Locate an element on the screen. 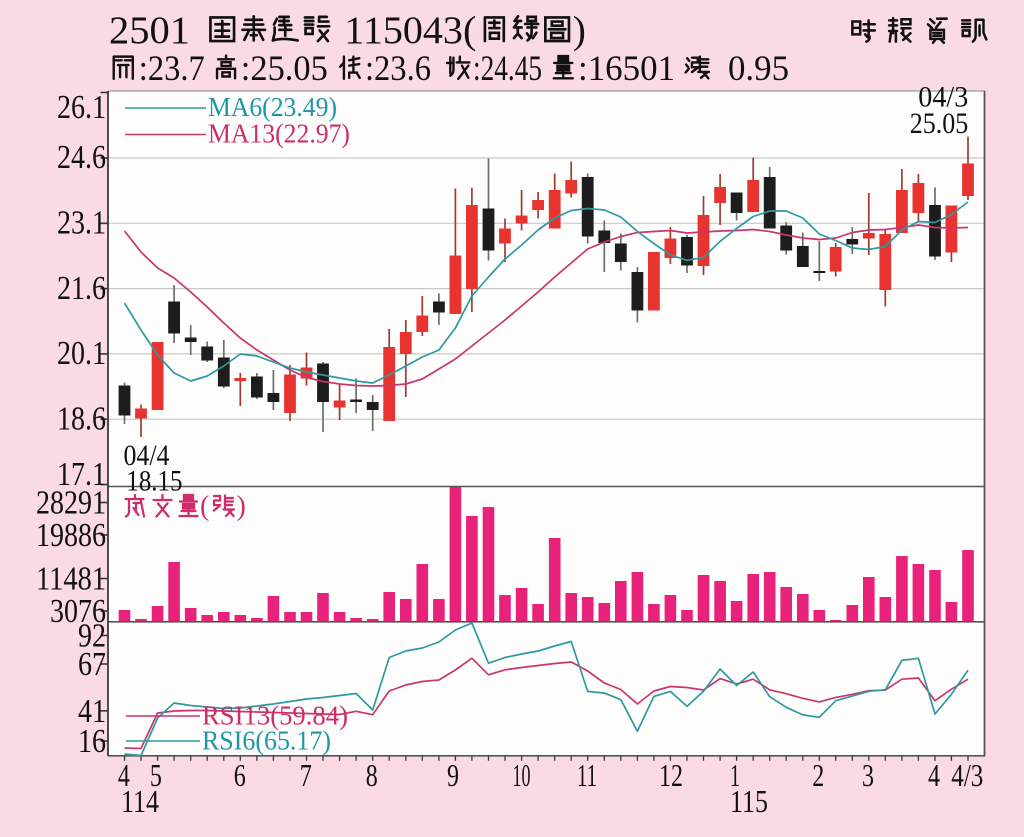 Image resolution: width=1024 pixels, height=837 pixels. svg-text: :24.45 is located at coordinates (507, 68).